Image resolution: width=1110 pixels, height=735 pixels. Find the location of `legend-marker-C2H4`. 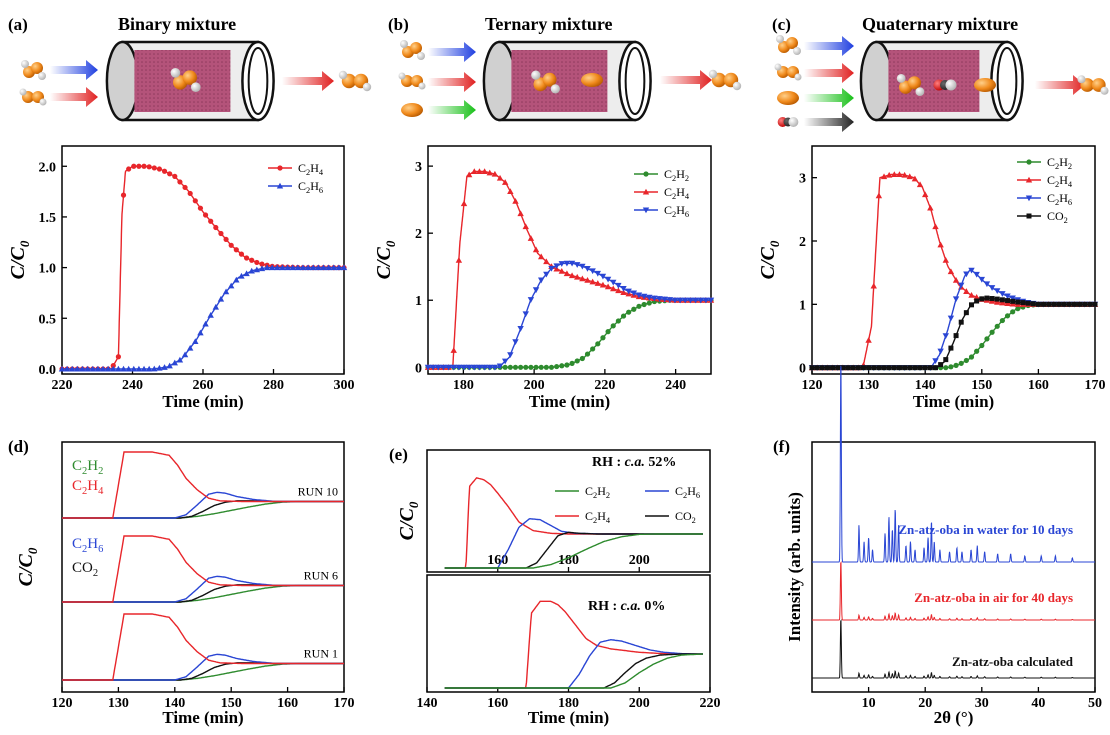

legend-marker-C2H4 is located at coordinates (280, 168).